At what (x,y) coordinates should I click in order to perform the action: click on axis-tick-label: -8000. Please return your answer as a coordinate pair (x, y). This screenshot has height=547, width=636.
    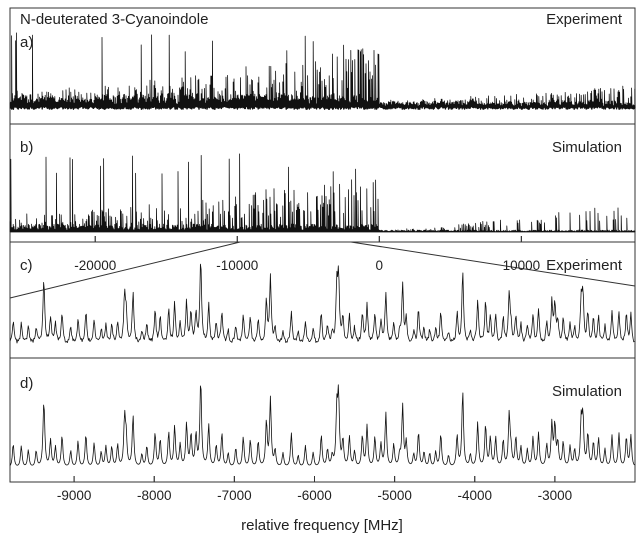
    Looking at the image, I should click on (154, 495).